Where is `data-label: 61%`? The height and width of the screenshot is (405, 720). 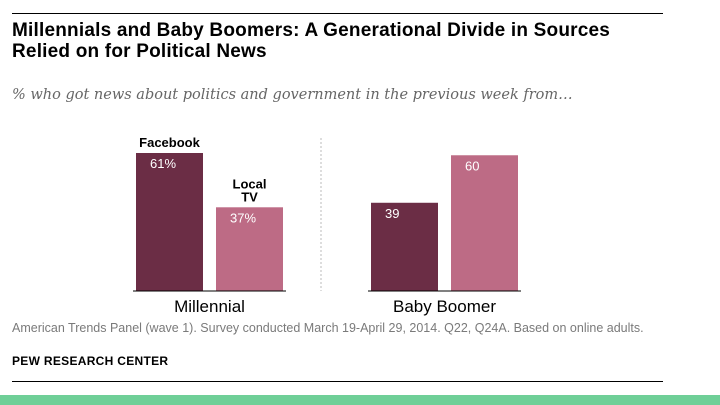
data-label: 61% is located at coordinates (163, 163).